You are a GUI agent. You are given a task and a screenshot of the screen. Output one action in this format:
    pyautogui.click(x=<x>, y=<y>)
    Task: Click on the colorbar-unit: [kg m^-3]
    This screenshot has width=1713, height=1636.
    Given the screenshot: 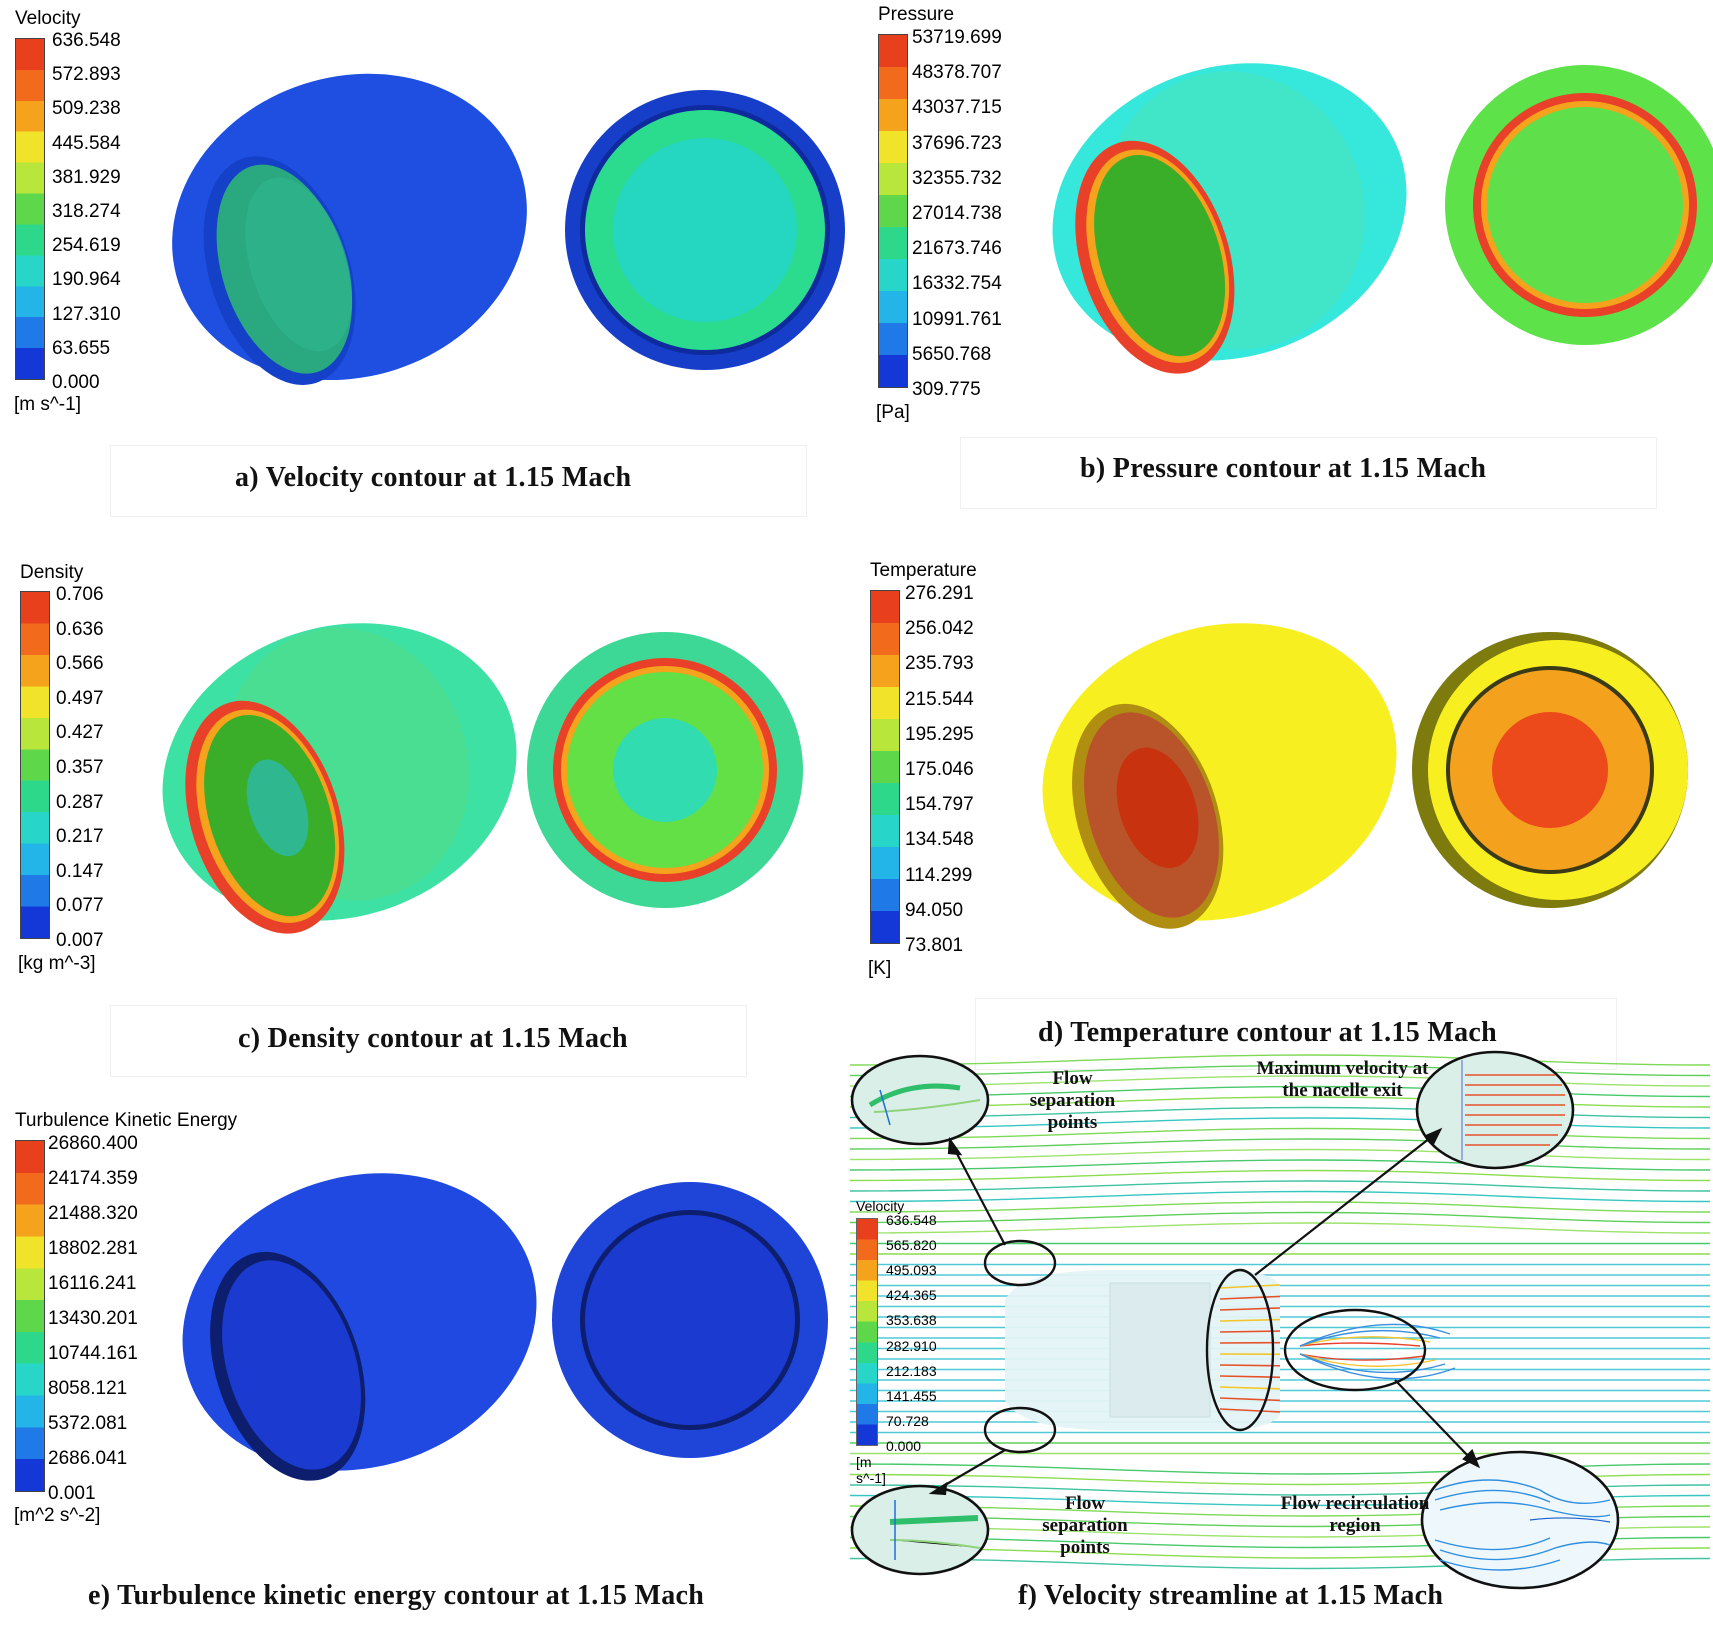 What is the action you would take?
    pyautogui.click(x=57, y=963)
    